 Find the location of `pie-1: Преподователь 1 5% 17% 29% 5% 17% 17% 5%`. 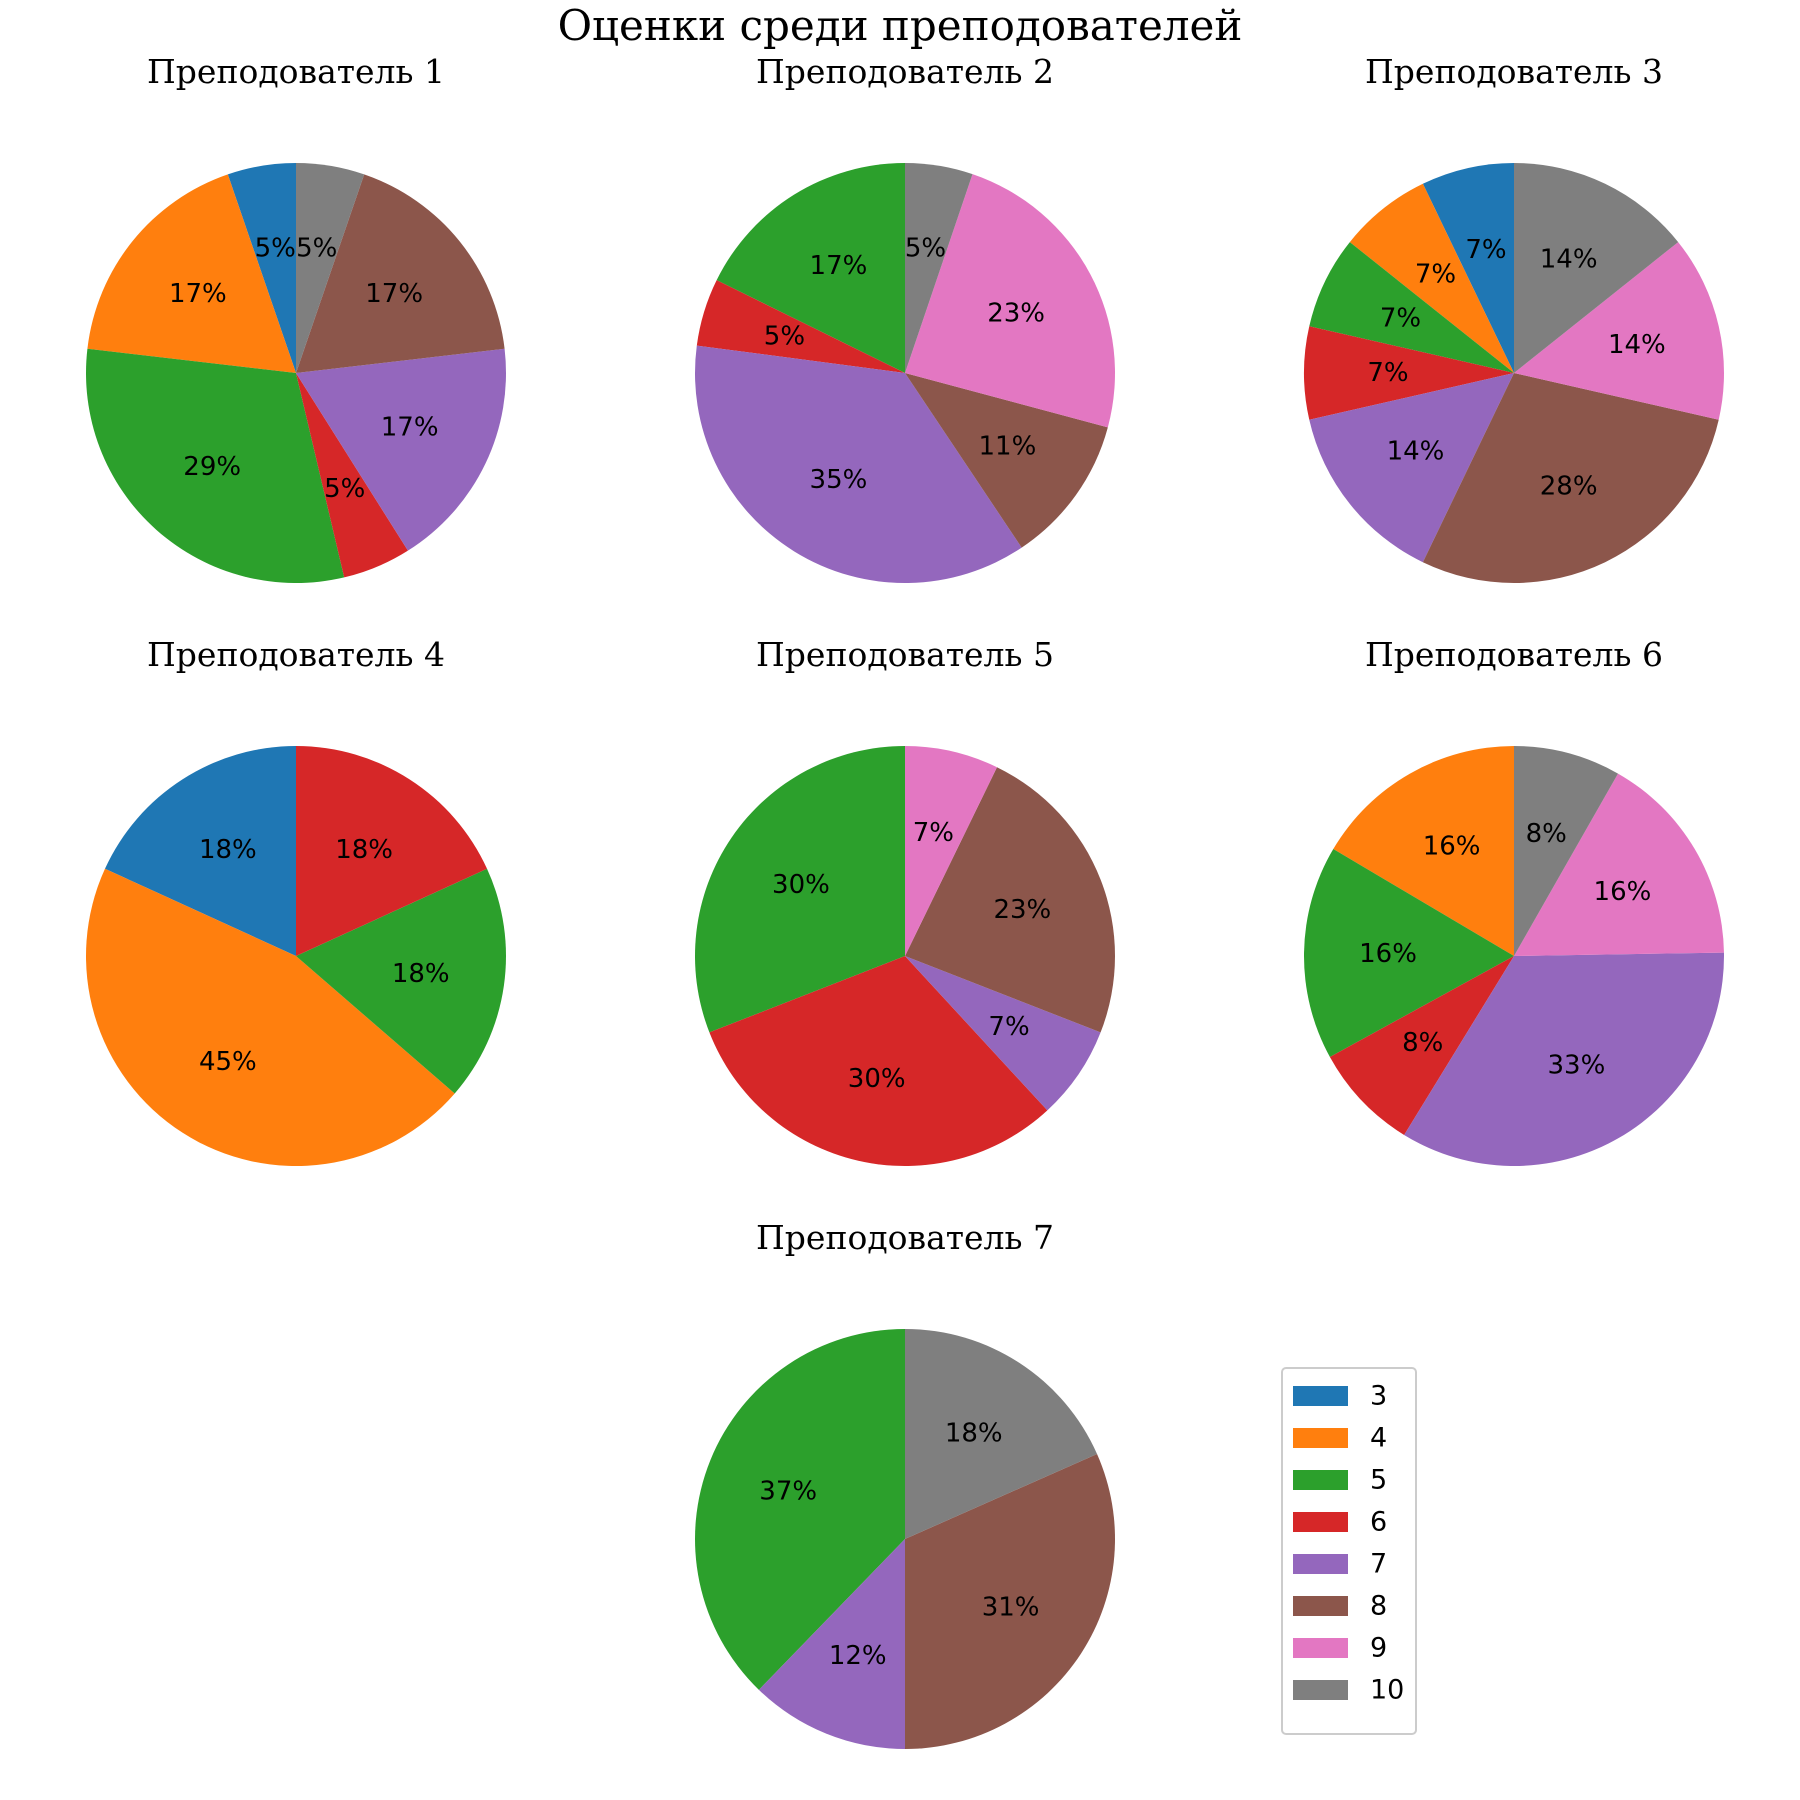

pie-1: Преподователь 1 5% 17% 29% 5% 17% 17% 5% is located at coordinates (296, 318).